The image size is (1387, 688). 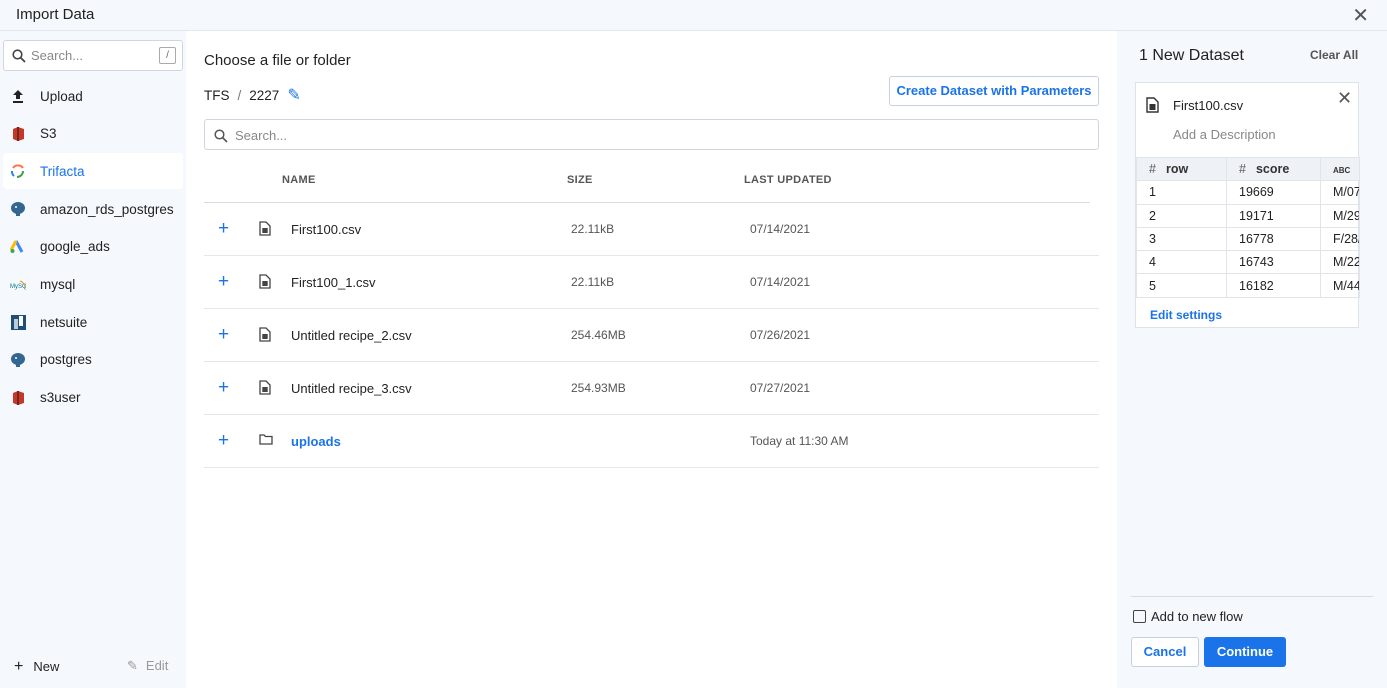 What do you see at coordinates (294, 95) in the screenshot?
I see `edit-path-icon: ✎` at bounding box center [294, 95].